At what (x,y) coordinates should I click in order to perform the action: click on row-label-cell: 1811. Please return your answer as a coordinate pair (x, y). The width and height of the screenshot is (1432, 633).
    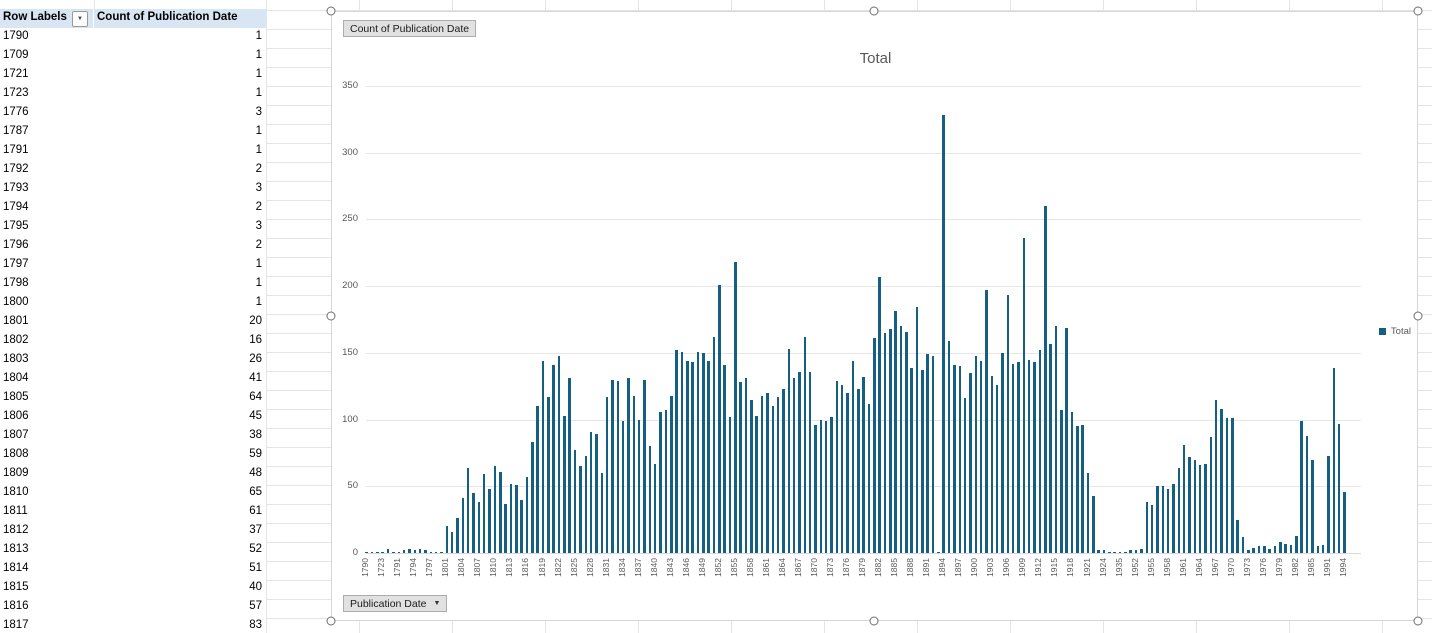
    Looking at the image, I should click on (15, 511).